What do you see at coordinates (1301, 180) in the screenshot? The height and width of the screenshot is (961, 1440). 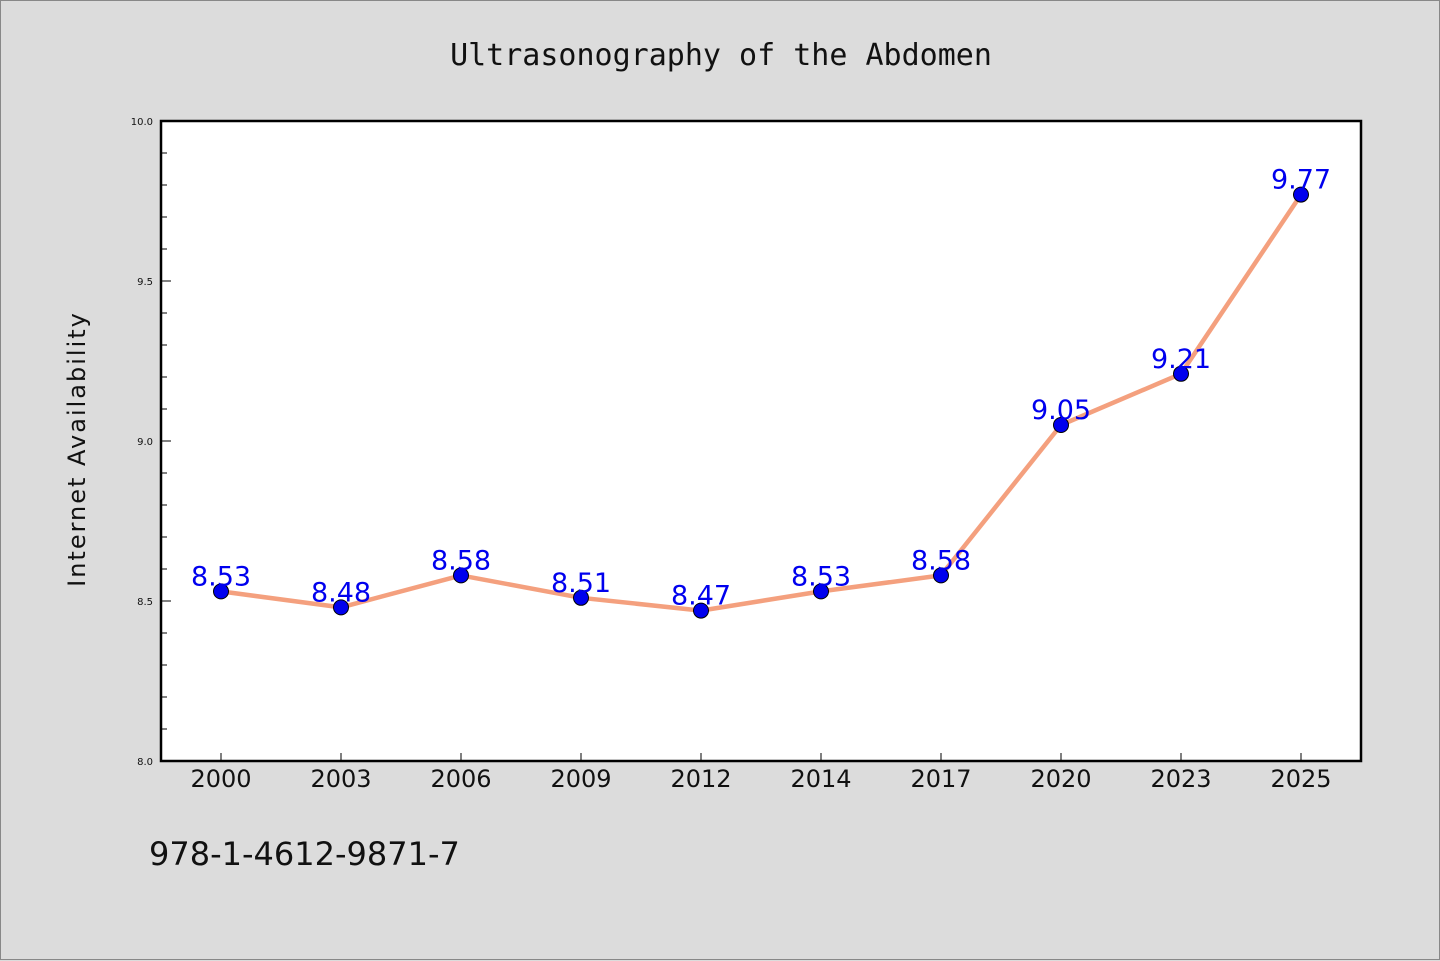 I see `data-label: 9.77` at bounding box center [1301, 180].